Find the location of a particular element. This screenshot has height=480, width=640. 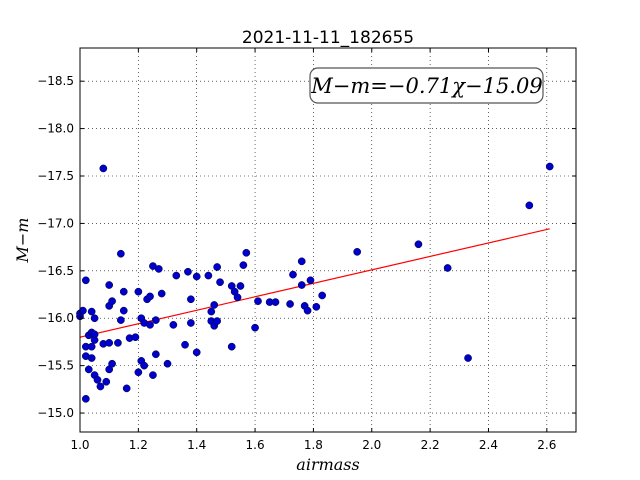

chart-title: 2021-11-11_182655 is located at coordinates (328, 38).